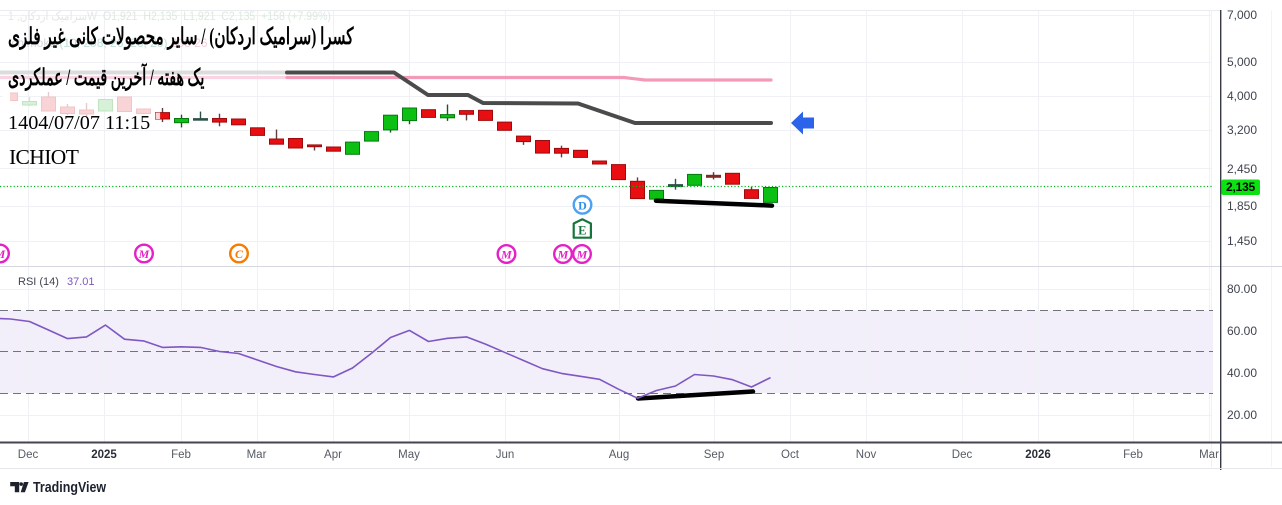 The width and height of the screenshot is (1282, 505). What do you see at coordinates (239, 254) in the screenshot?
I see `svg-text: C` at bounding box center [239, 254].